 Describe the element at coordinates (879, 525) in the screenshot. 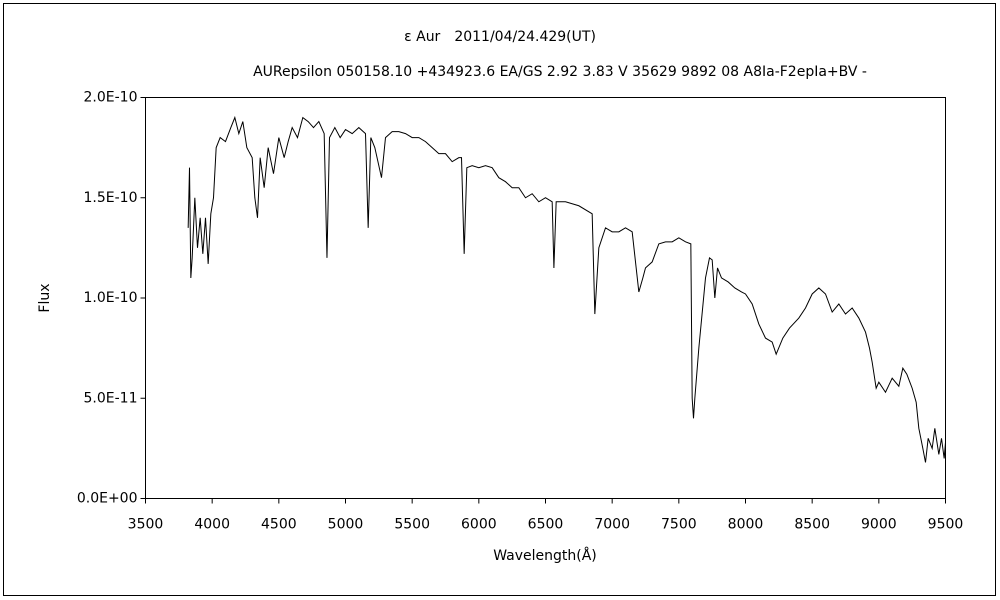

I see `x-tick-label: 9000` at that location.